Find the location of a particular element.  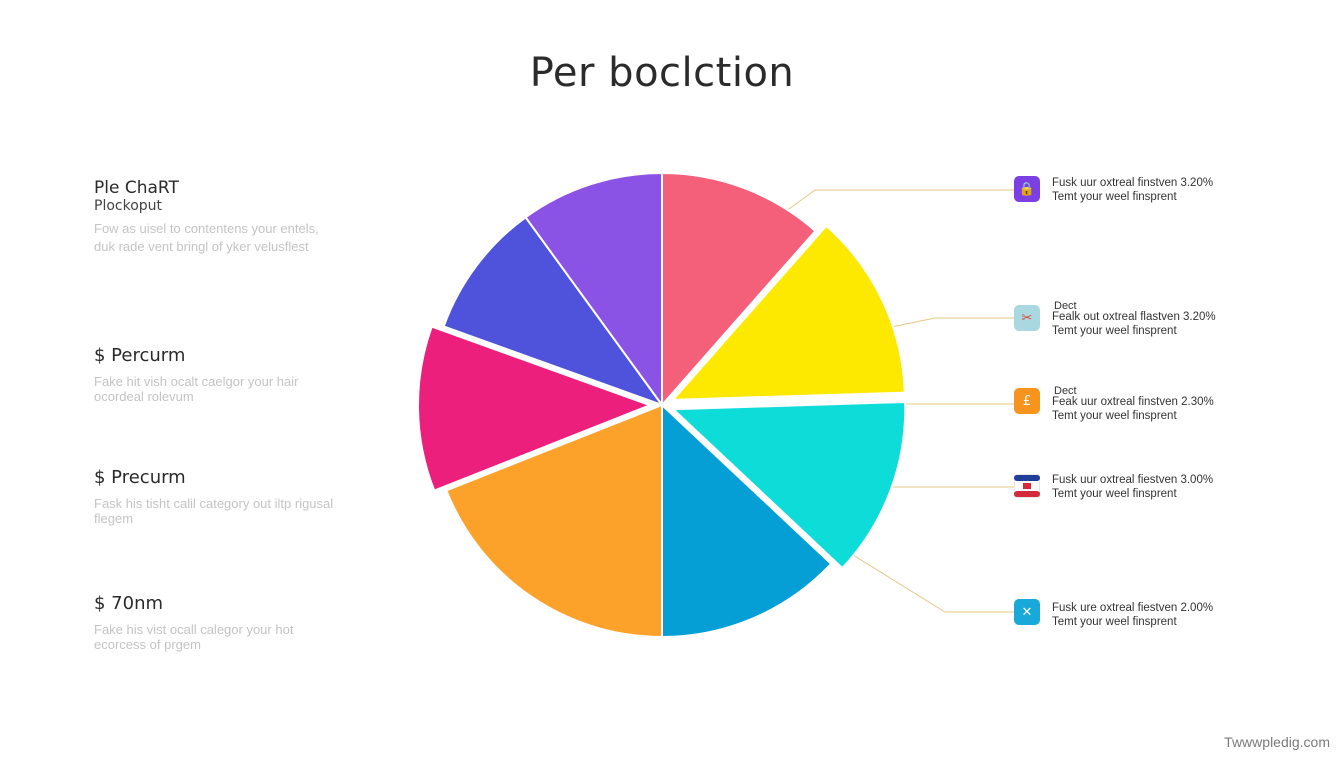

scissors-icon-glyph: ✂ is located at coordinates (1027, 318).